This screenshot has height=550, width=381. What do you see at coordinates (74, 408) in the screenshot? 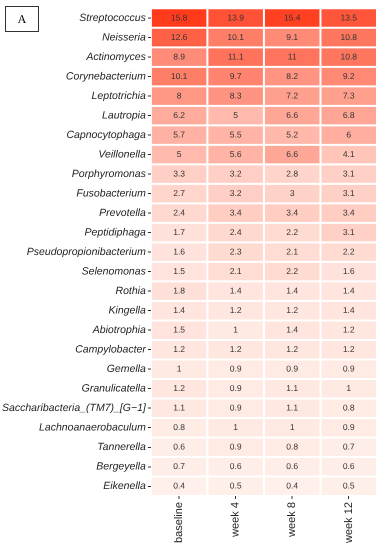
I see `y-tick-label: Saccharibacteria_(TM7)_[G−1]` at bounding box center [74, 408].